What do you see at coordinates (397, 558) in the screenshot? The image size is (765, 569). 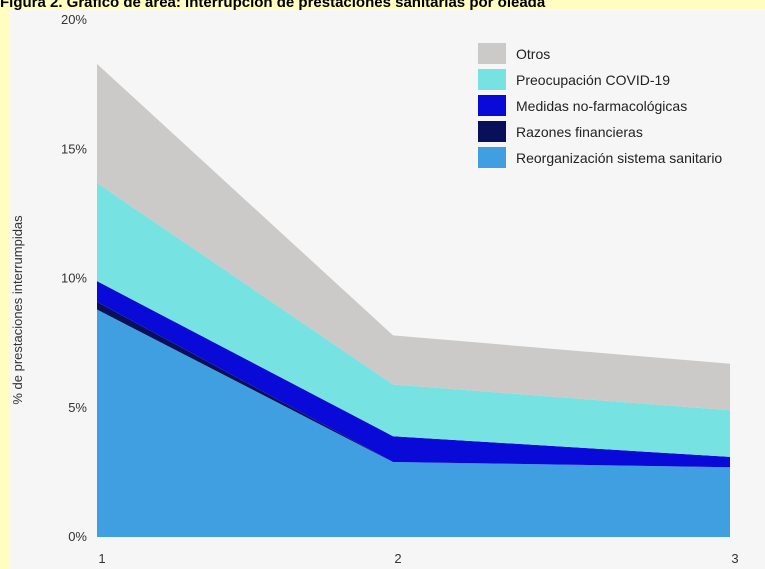 I see `x-tick-label: 2` at bounding box center [397, 558].